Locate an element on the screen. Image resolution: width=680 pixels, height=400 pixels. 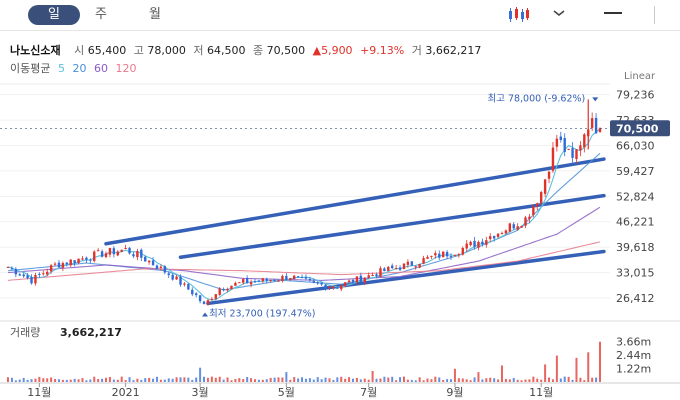
moving-average-legend: 이동평균 5 20 60 120 is located at coordinates (75, 68).